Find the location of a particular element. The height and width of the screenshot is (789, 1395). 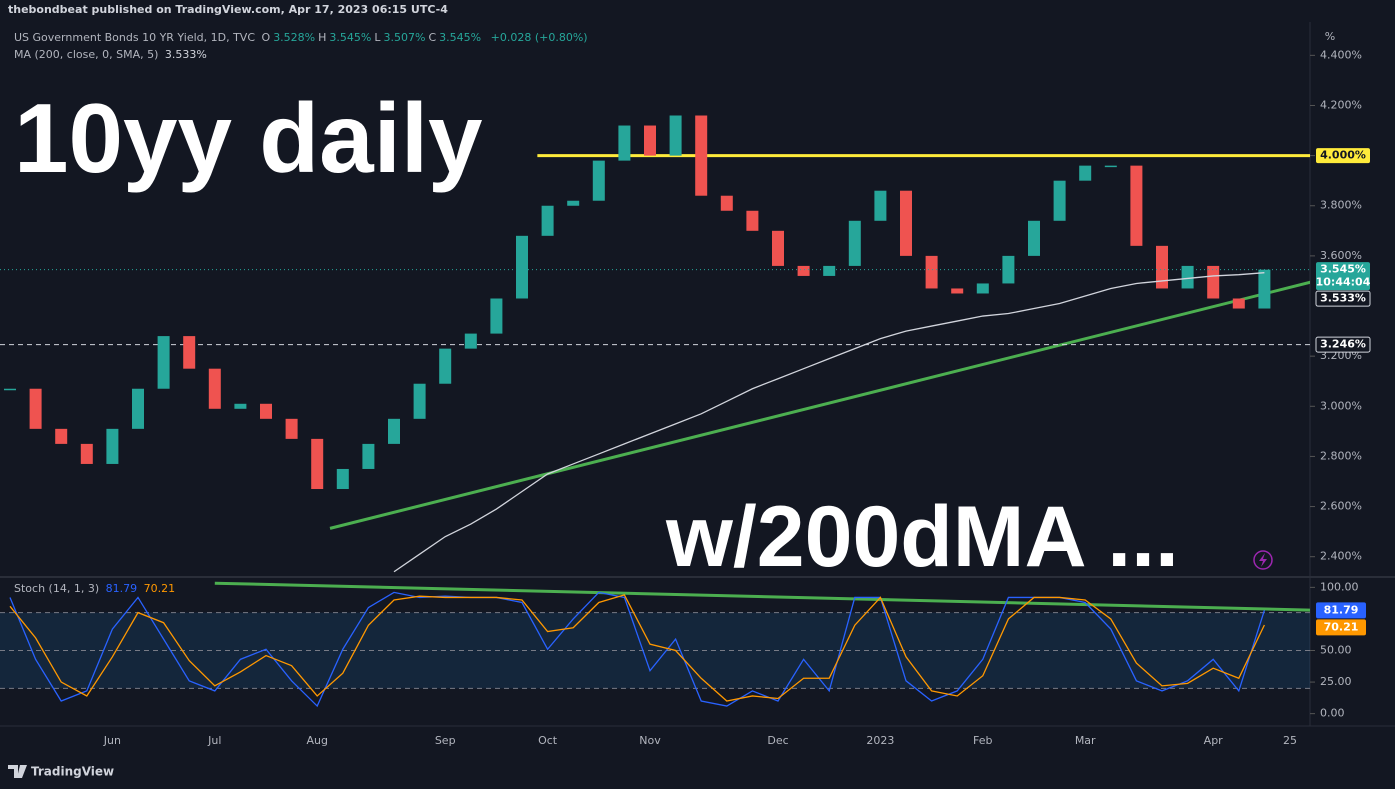

y-tick-label: 3.000% is located at coordinates (1341, 405).